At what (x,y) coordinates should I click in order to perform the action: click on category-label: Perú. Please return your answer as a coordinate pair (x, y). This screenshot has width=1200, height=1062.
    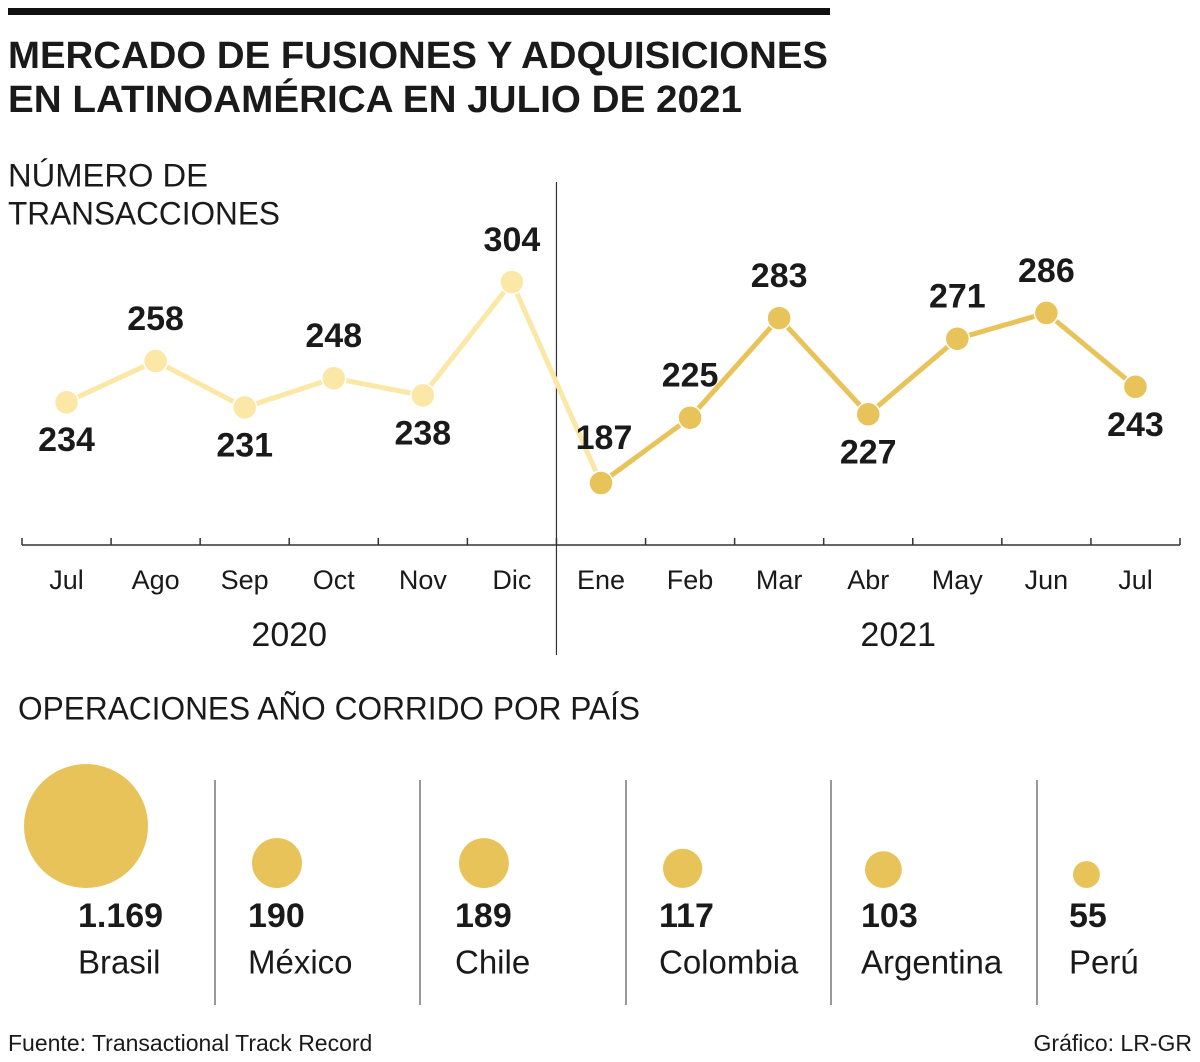
    Looking at the image, I should click on (1104, 962).